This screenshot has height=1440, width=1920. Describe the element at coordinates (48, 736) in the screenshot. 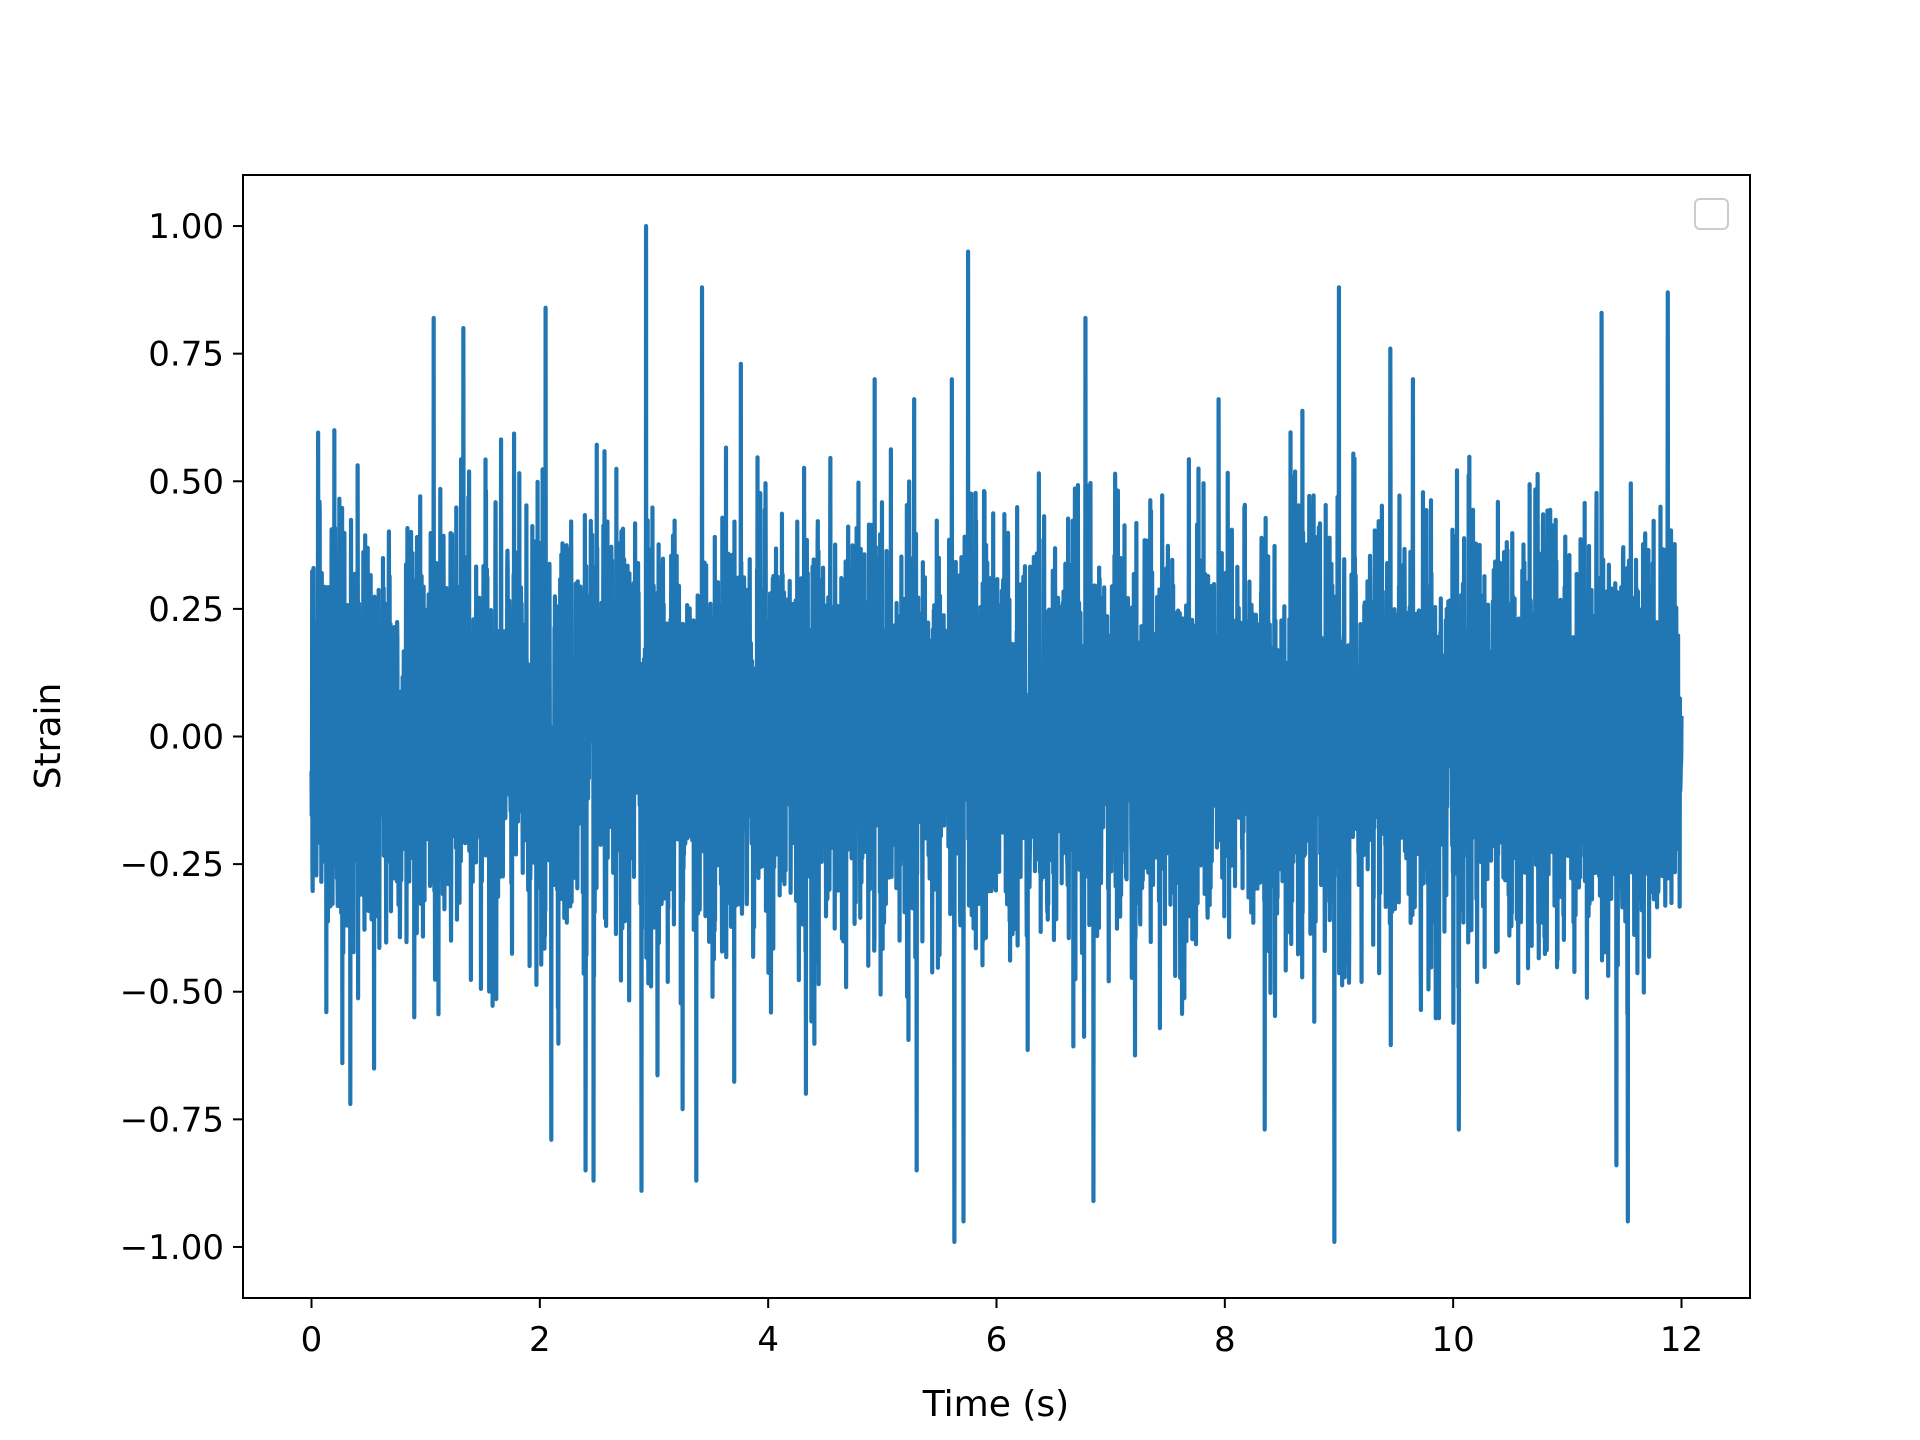

I see `y-axis-label: Strain` at that location.